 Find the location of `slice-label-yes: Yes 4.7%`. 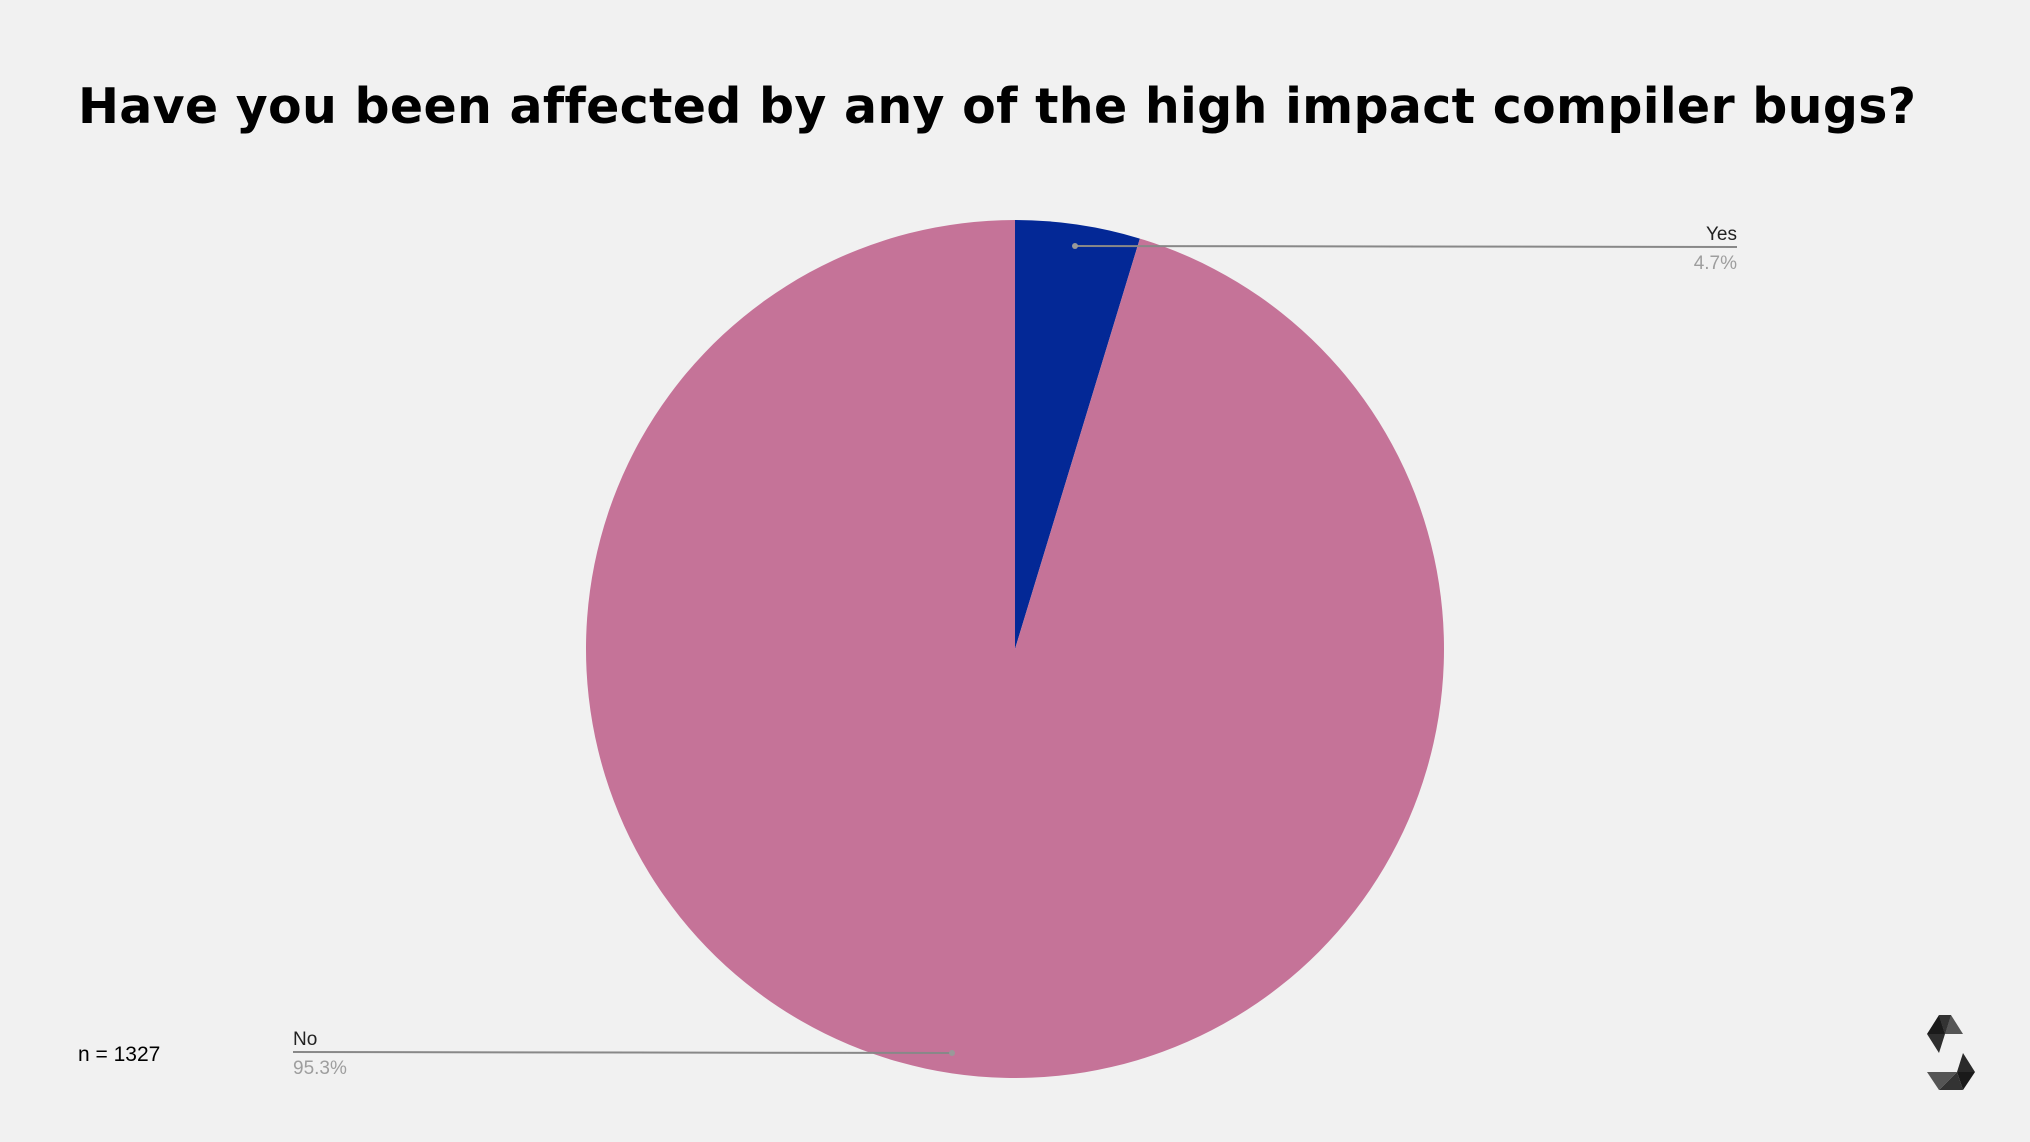

slice-label-yes: Yes 4.7% is located at coordinates (1404, 249).